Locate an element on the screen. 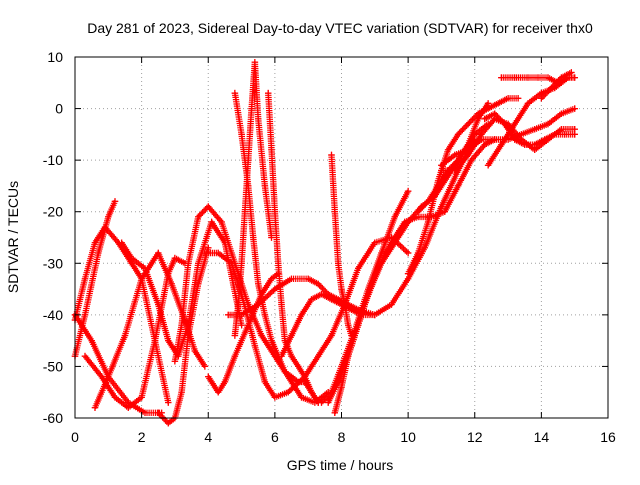  x-tick-label: 16 is located at coordinates (608, 437).